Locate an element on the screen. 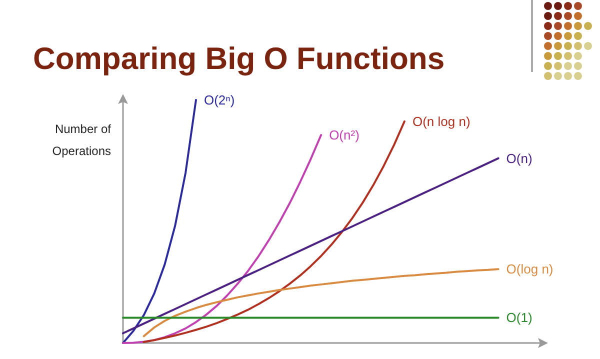  series-label: O(2ⁿ) is located at coordinates (219, 100).